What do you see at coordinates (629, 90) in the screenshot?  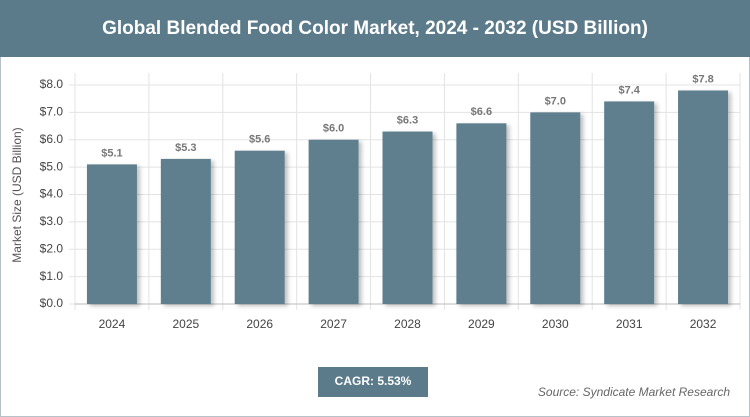 I see `value-label: $7.4` at bounding box center [629, 90].